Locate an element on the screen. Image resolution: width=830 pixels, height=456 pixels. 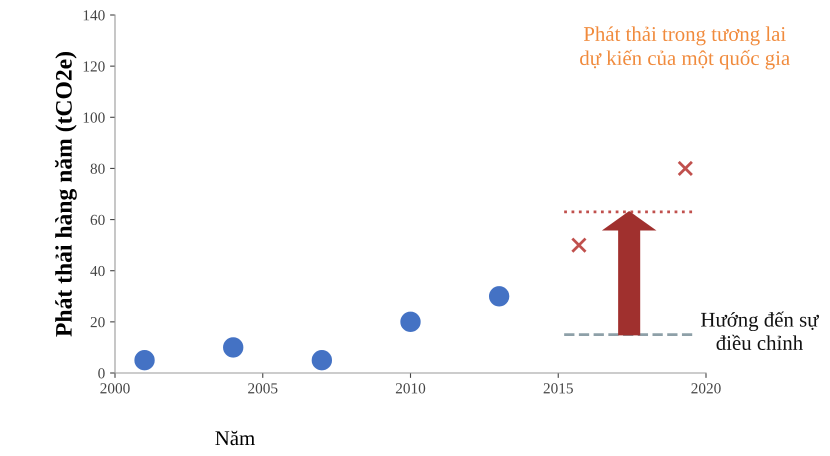
y-tick-label: 20 is located at coordinates (97, 322).